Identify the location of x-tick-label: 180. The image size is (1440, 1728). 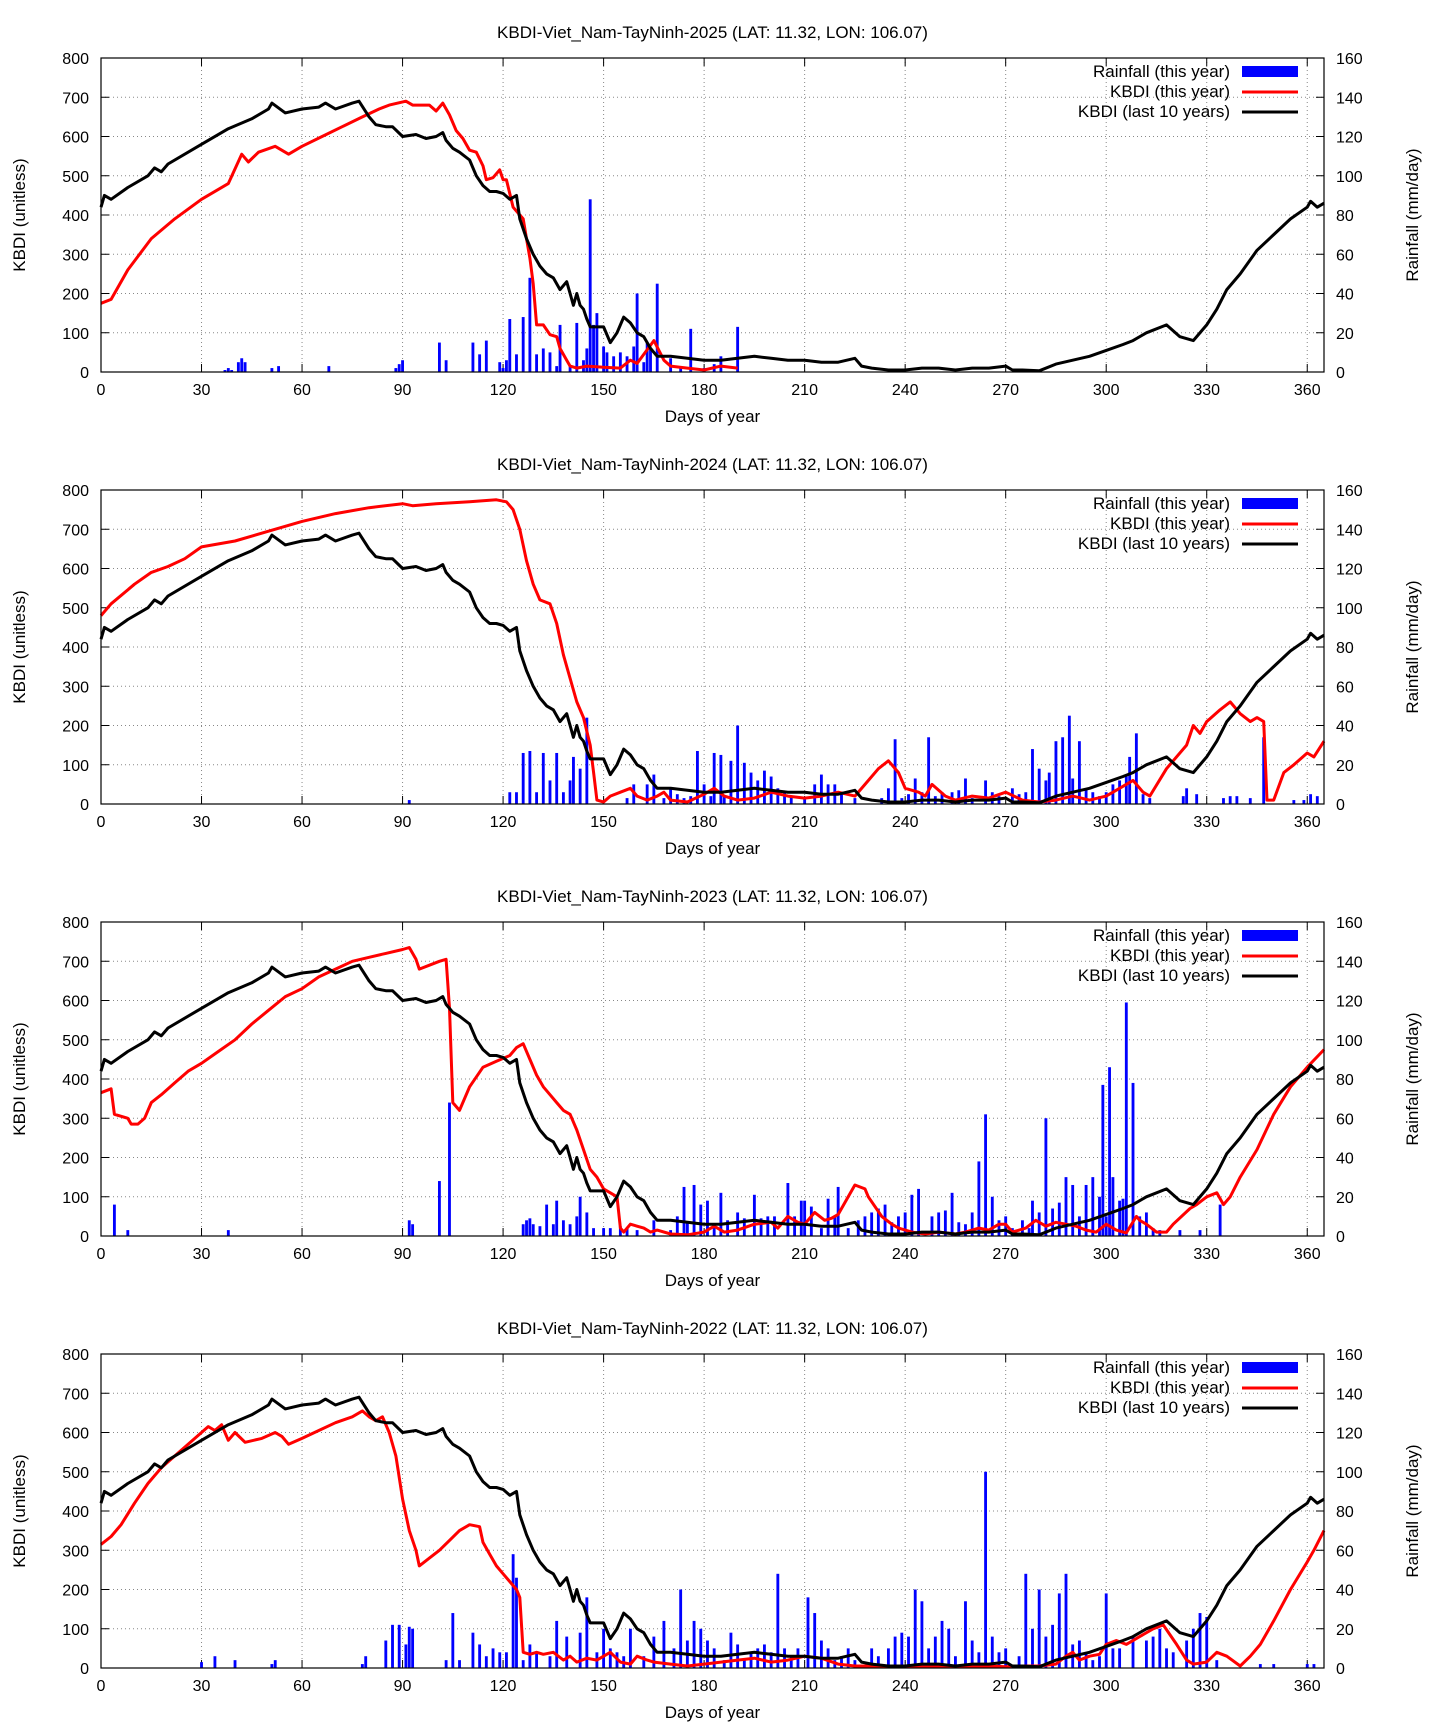
(704, 390).